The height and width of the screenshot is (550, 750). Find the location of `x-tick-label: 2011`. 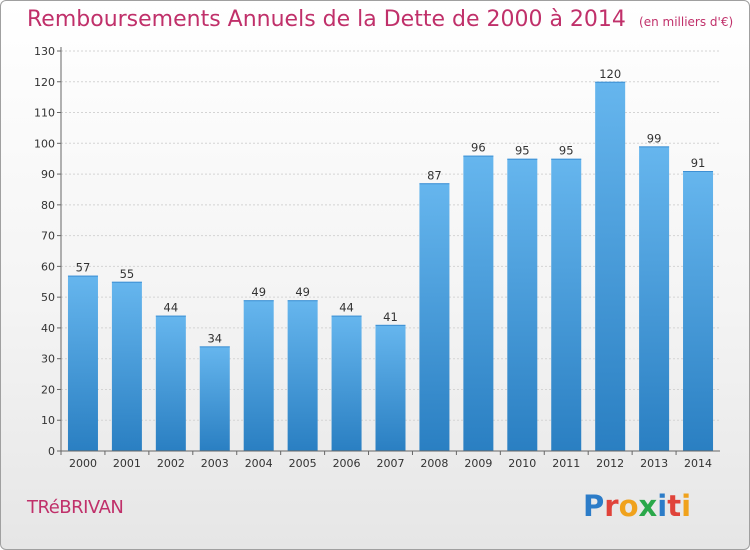

x-tick-label: 2011 is located at coordinates (566, 463).